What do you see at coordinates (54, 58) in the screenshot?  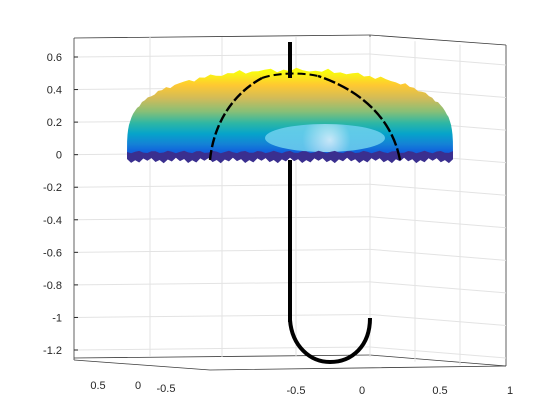 I see `z-tick-label: 0.6` at bounding box center [54, 58].